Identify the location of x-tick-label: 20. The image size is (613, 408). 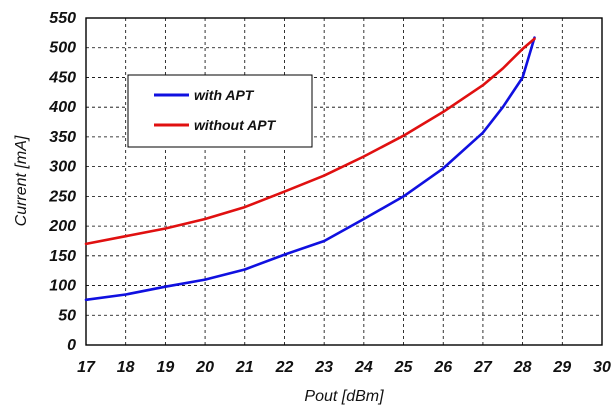
(204, 367).